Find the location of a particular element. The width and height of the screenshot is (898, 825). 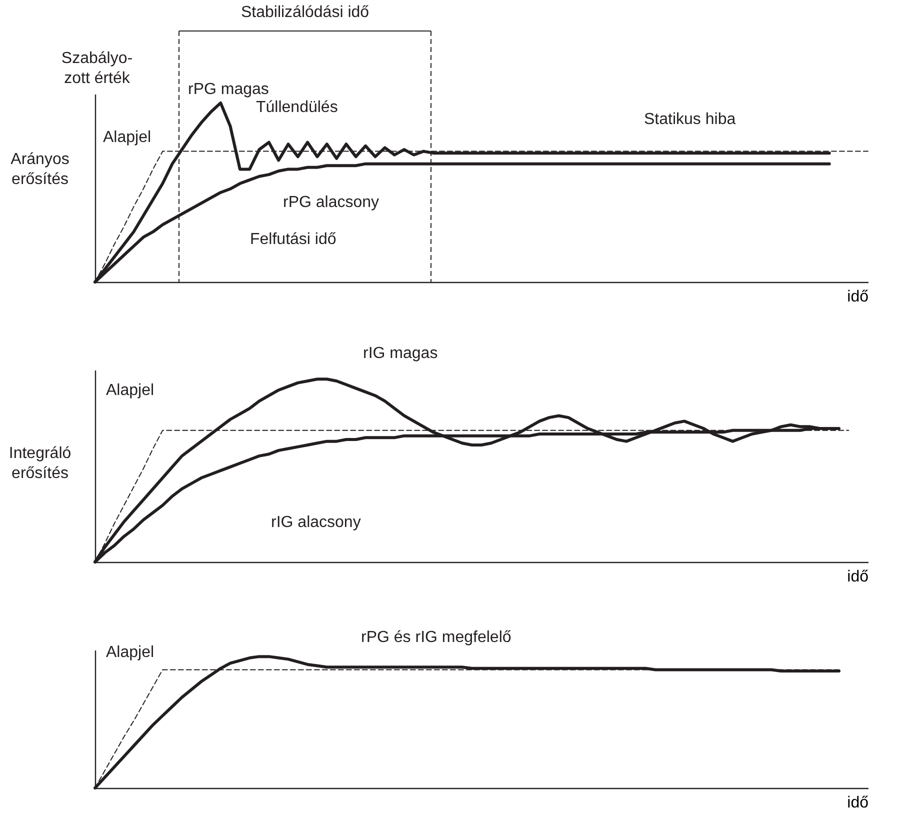

annotation: rPG alacsony is located at coordinates (331, 202).